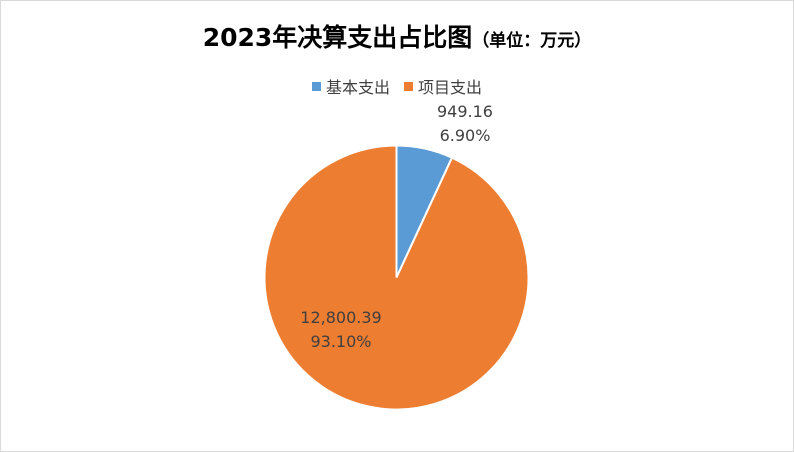  I want to click on legend-label-basic: 基本支出, so click(357, 87).